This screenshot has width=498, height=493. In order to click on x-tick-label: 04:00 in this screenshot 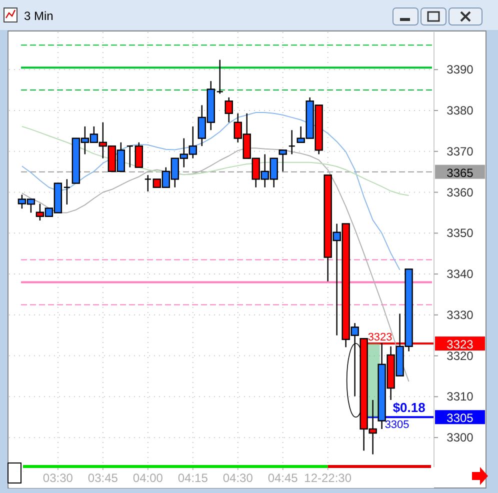, I will do `click(148, 478)`.